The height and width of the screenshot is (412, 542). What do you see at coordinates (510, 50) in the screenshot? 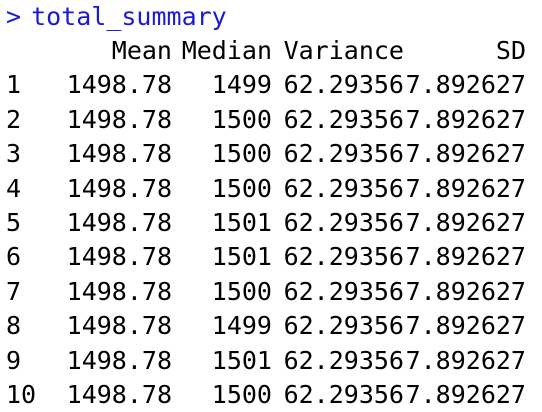
I see `header-sd: SD` at bounding box center [510, 50].